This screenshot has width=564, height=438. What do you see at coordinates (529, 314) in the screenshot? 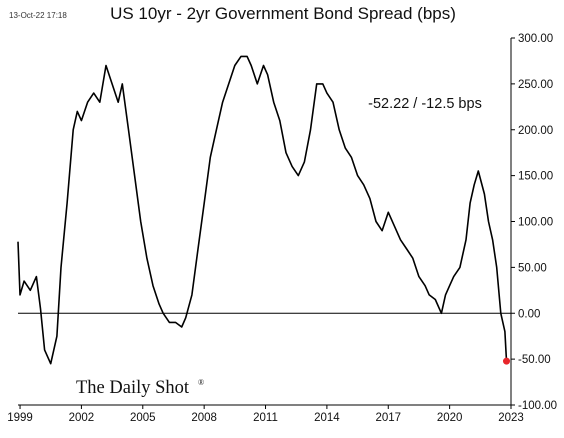
I see `y-tick-label: 0.00` at bounding box center [529, 314].